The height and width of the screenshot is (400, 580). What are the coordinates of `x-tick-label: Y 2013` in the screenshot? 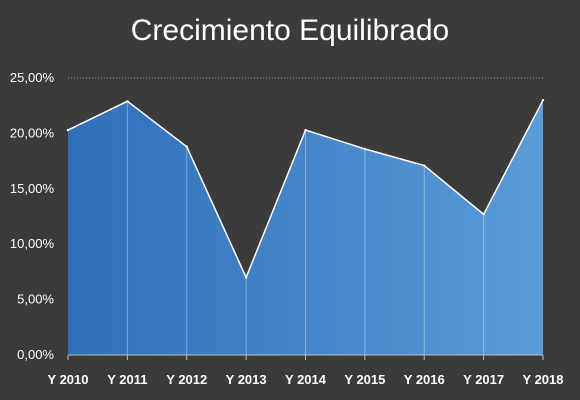 It's located at (246, 379).